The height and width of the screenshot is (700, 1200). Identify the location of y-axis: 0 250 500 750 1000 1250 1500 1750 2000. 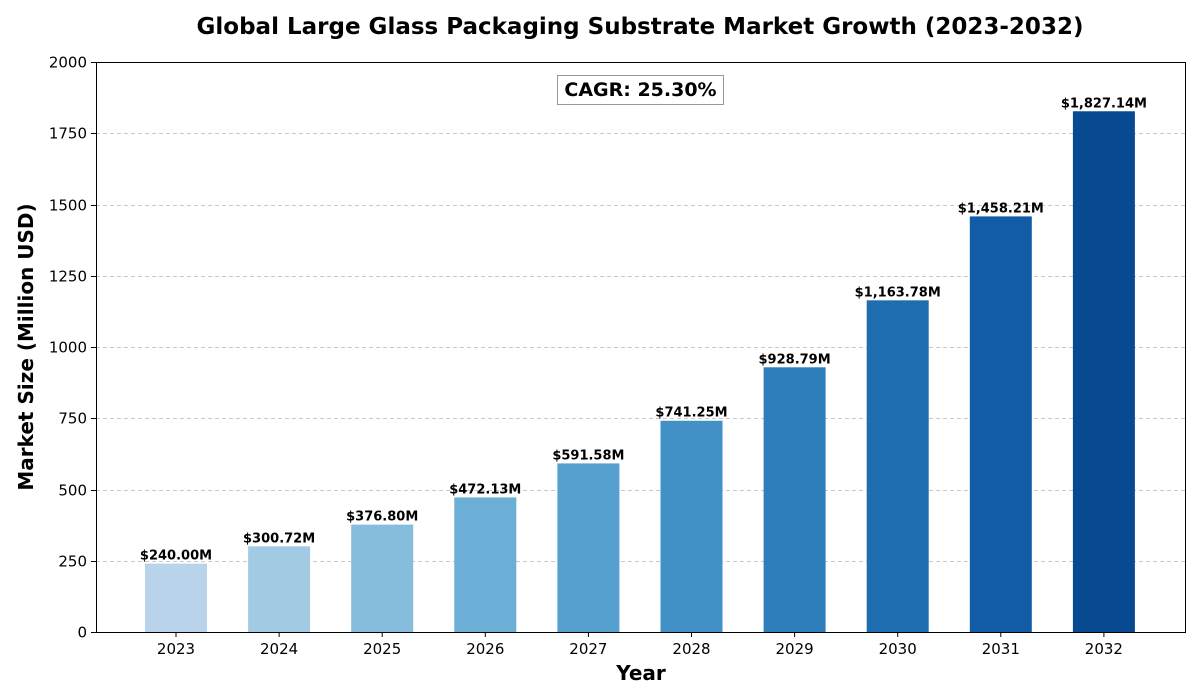
(72, 348).